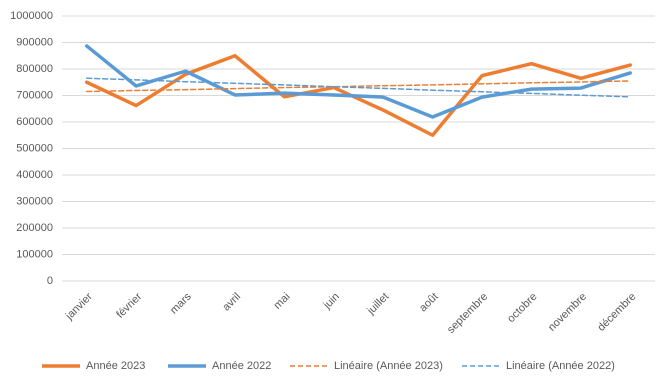  Describe the element at coordinates (34, 201) in the screenshot. I see `y-tick-label: 300000` at that location.